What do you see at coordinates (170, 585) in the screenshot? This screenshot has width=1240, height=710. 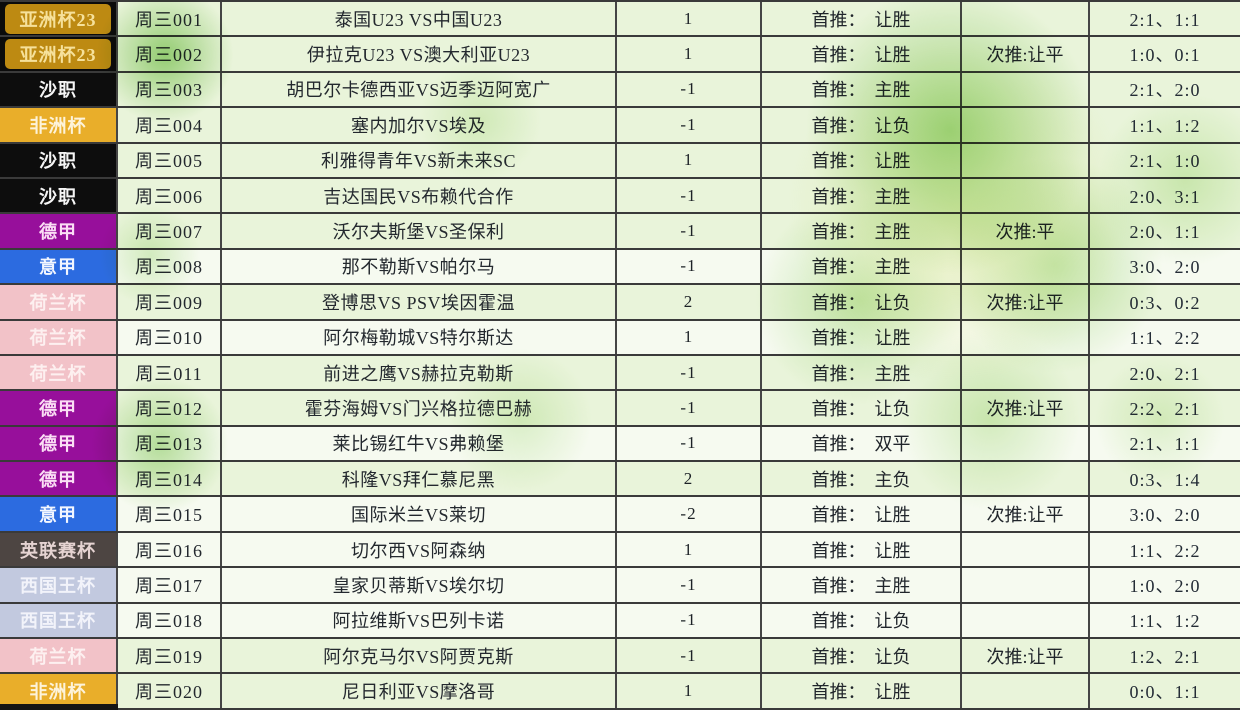 I see `match-number: 周三017` at bounding box center [170, 585].